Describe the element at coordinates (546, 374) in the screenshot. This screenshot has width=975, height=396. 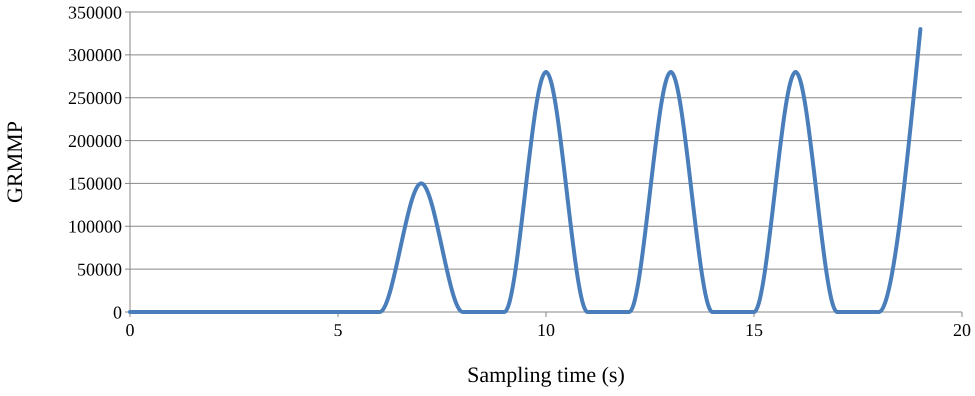
I see `x-axis-title: Sampling time (s)` at that location.